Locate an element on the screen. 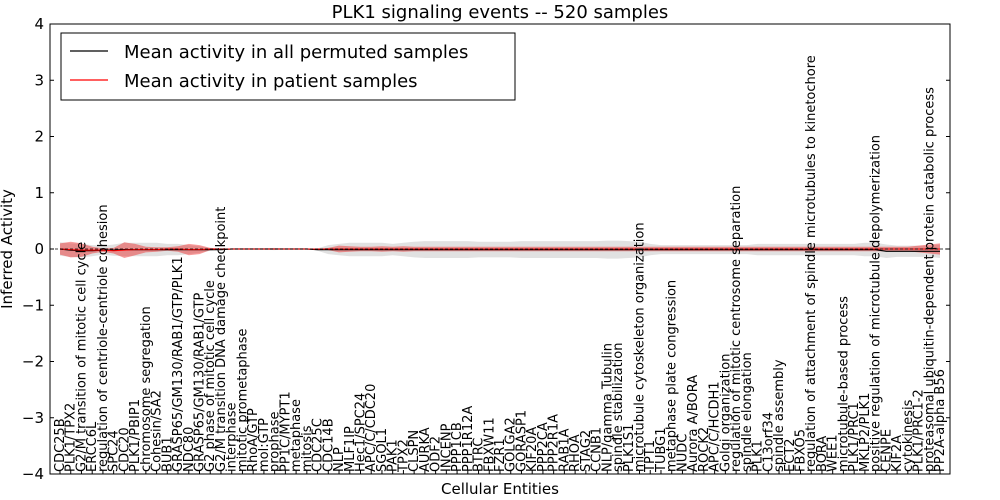 The height and width of the screenshot is (500, 1000). chart-title: PLK1 signaling events -- 520 samples is located at coordinates (500, 12).